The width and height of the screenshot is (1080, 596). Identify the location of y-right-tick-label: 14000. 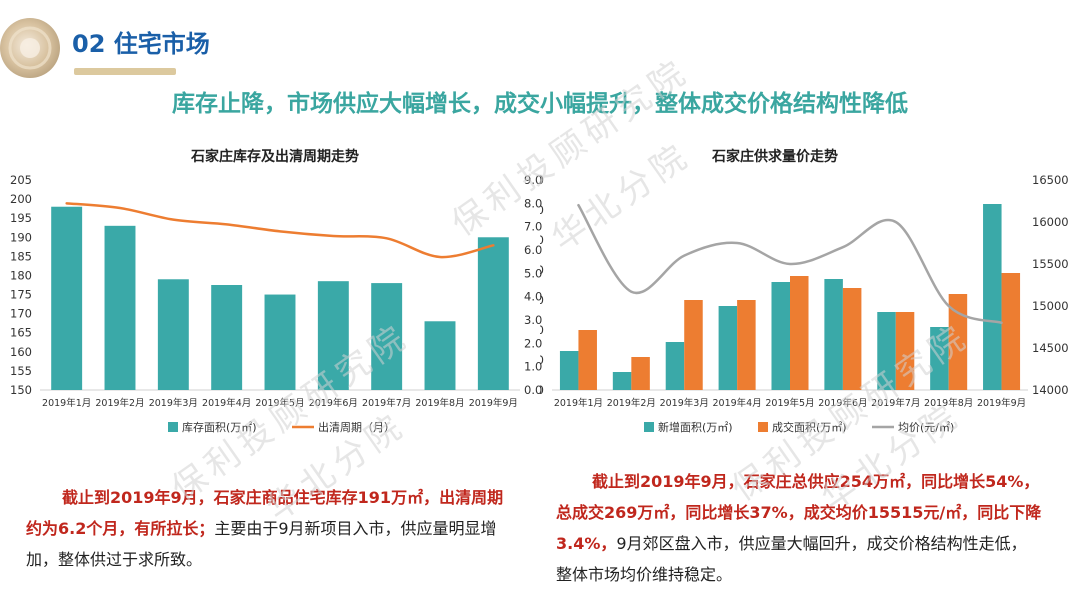
(1050, 390).